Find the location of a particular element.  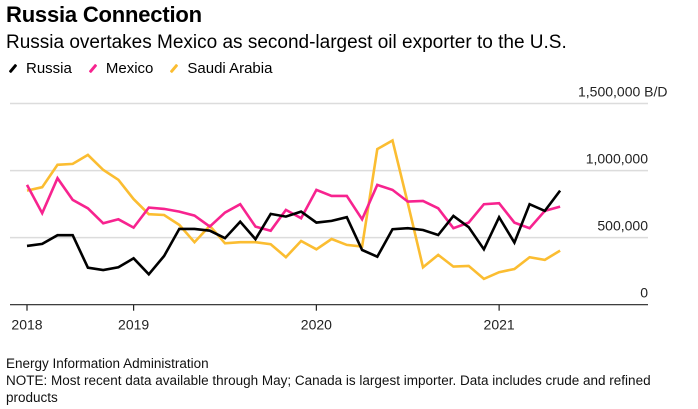

y-tick-label: 1,000,000 is located at coordinates (617, 159).